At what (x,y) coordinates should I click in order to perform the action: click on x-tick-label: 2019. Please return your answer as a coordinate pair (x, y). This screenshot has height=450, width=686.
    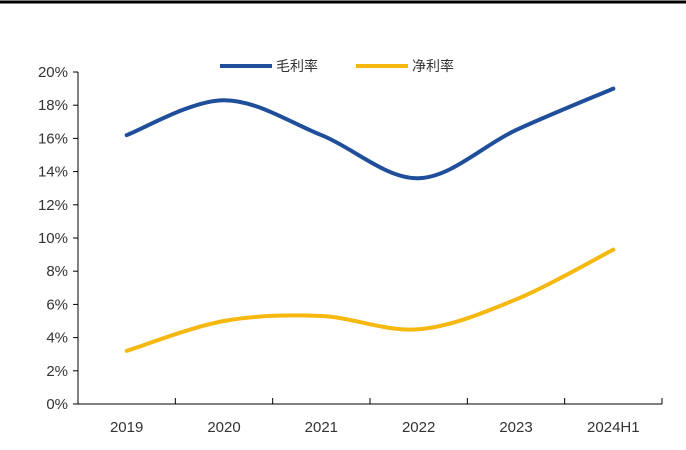
    Looking at the image, I should click on (126, 427).